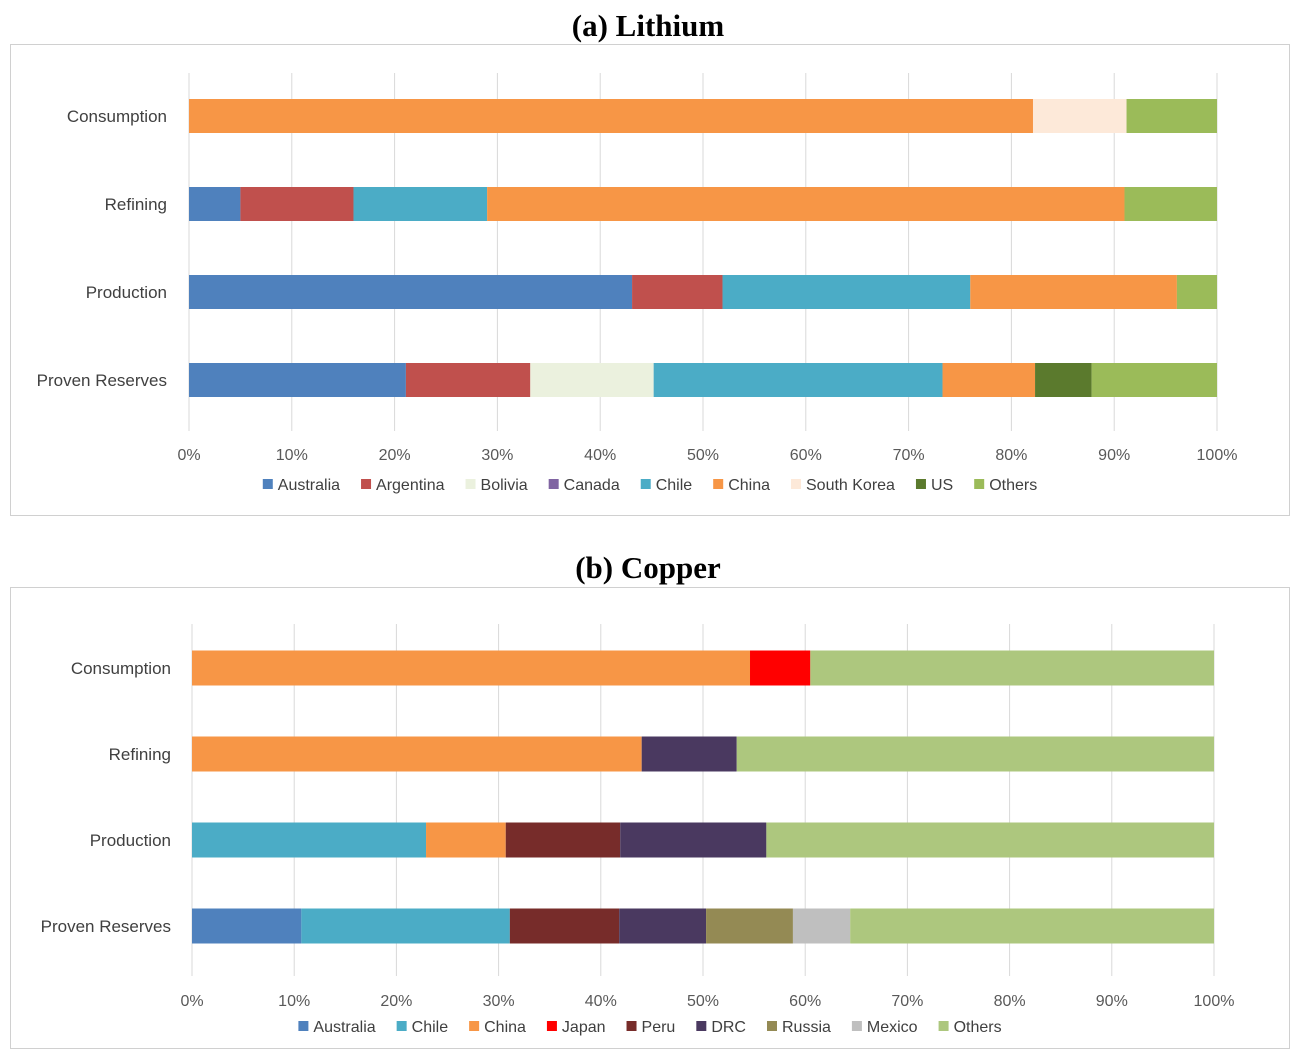 The width and height of the screenshot is (1296, 1053). I want to click on legend-swatch-mexico, so click(856, 1026).